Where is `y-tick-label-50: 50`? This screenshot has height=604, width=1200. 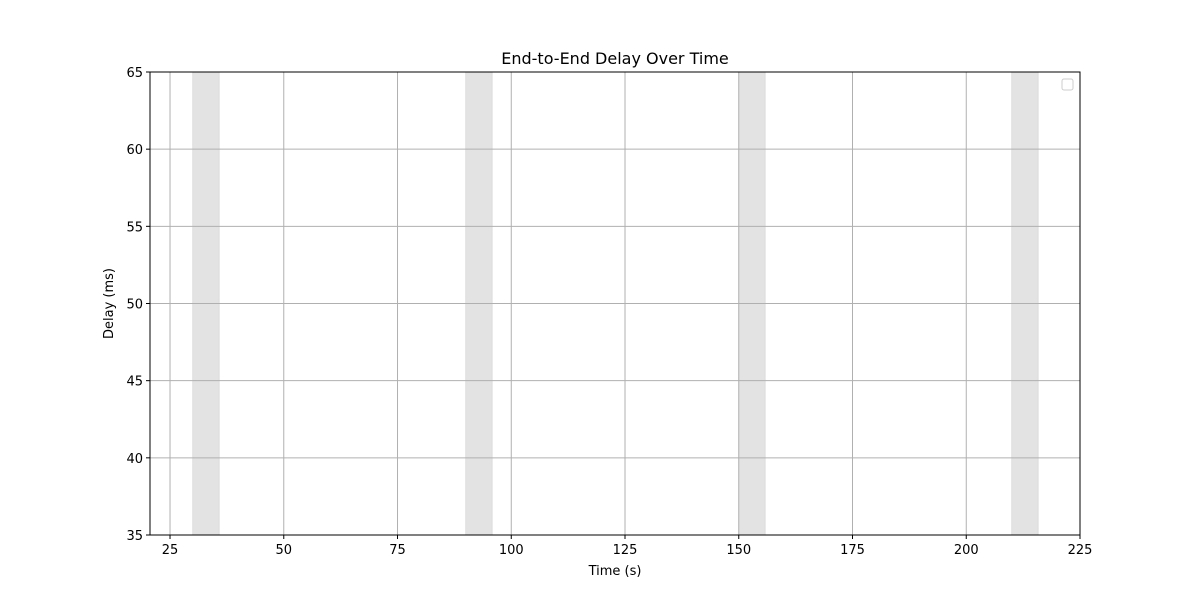
y-tick-label-50: 50 is located at coordinates (134, 305).